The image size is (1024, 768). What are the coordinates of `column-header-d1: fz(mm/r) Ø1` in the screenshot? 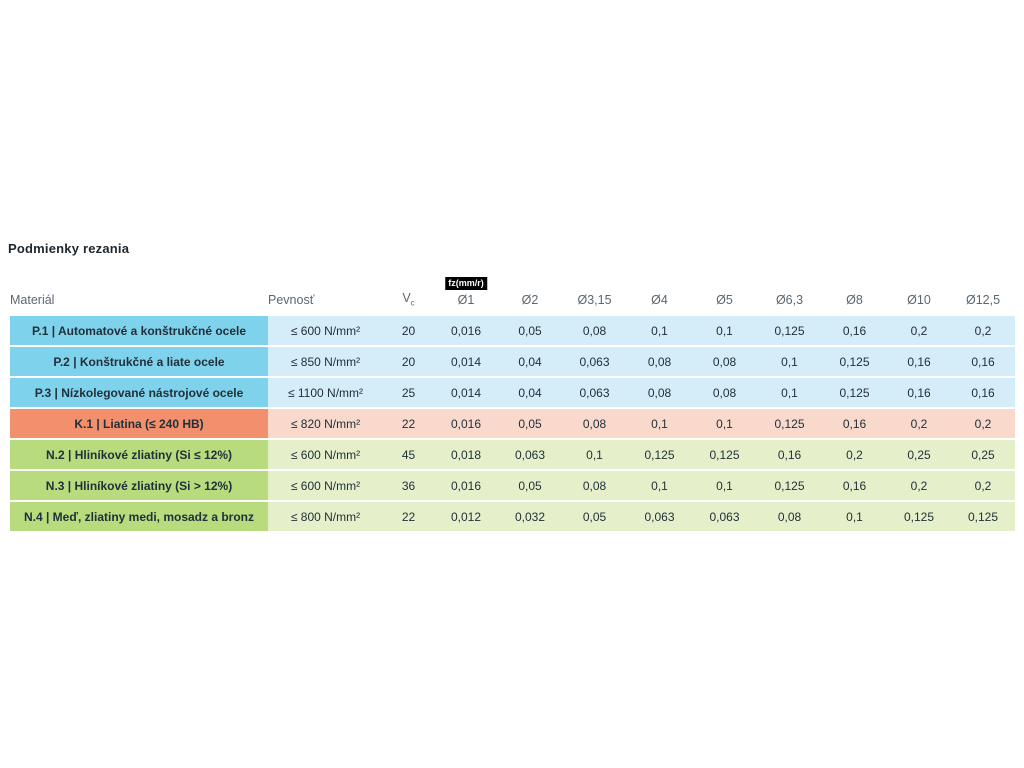 It's located at (466, 288).